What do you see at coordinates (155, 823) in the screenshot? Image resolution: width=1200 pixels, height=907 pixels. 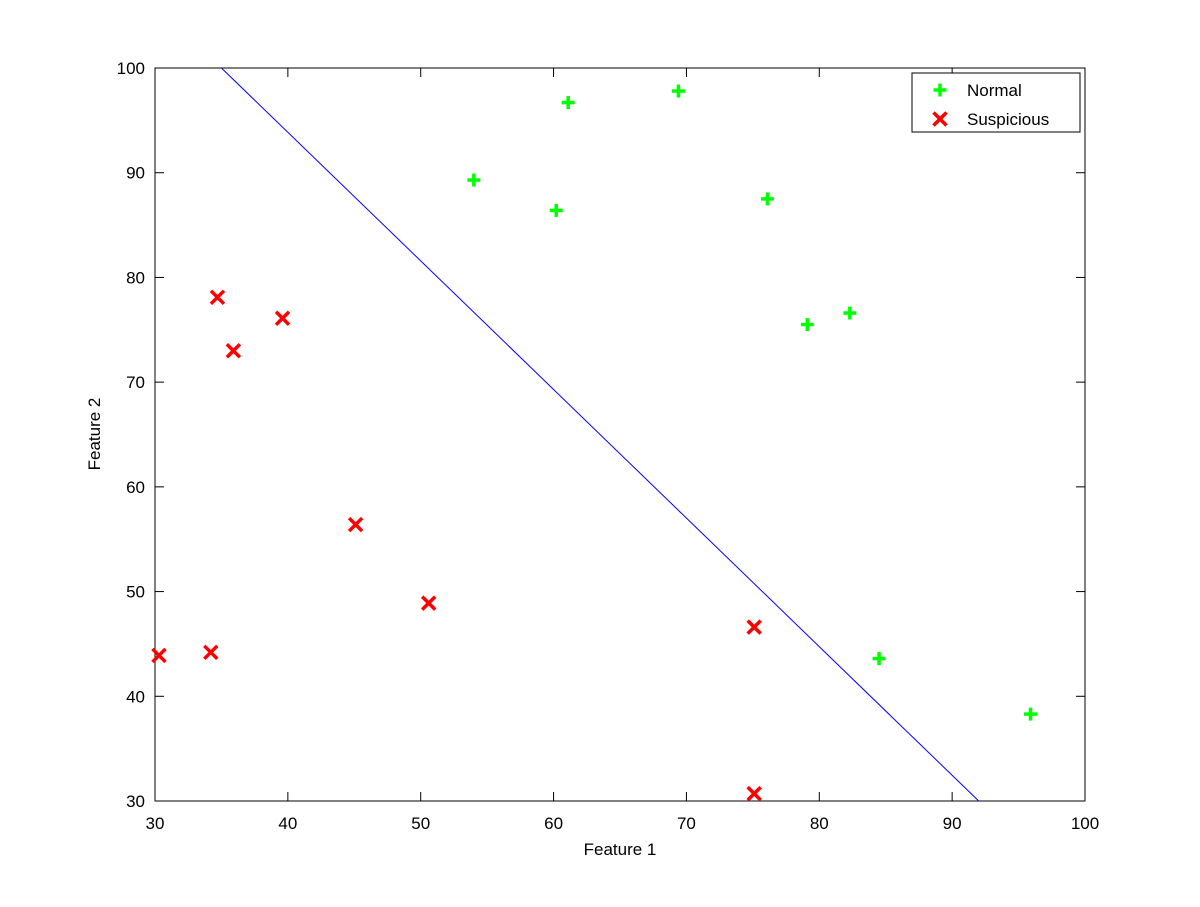 I see `x-tick-label: 30` at bounding box center [155, 823].